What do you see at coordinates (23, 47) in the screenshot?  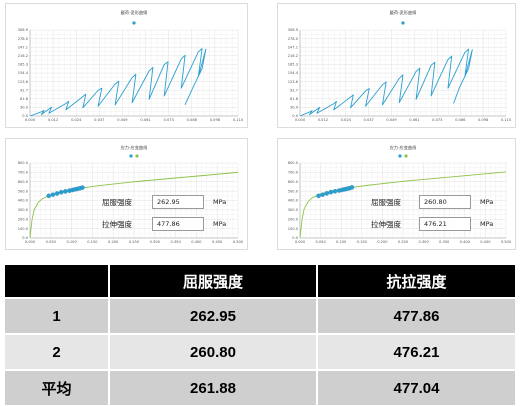 I see `y-tick-label: 247.1` at bounding box center [23, 47].